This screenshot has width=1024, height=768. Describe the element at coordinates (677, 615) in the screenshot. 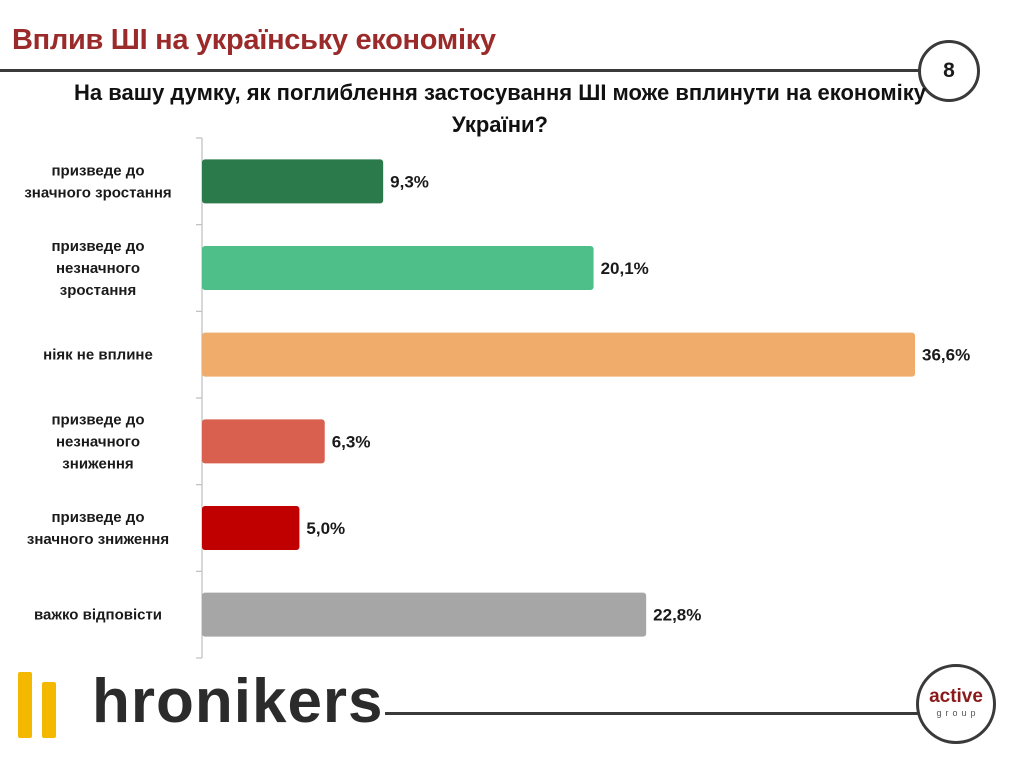

I see `bar-value-label-5: 22,8%` at that location.